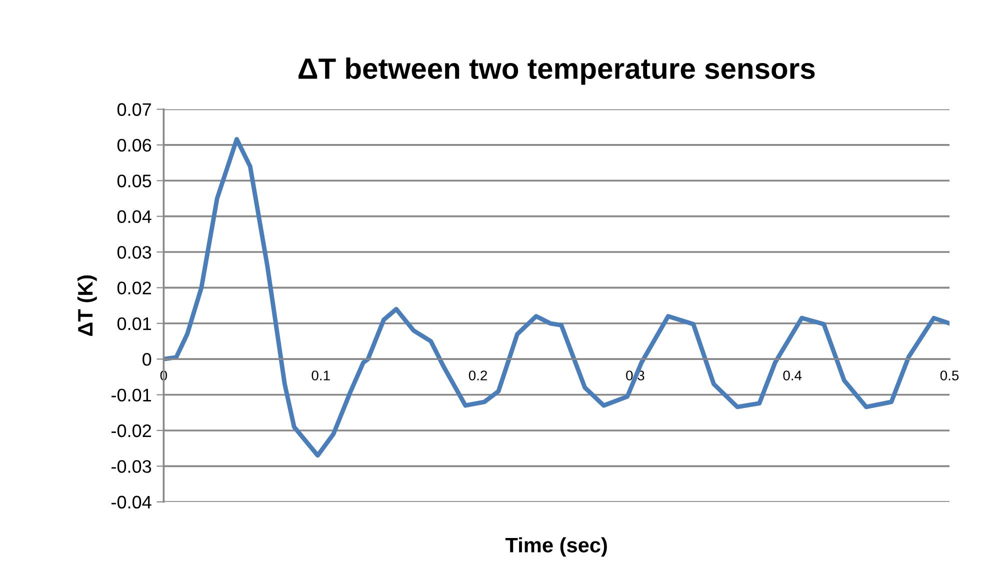  I want to click on y-tick-label: 0.01, so click(134, 323).